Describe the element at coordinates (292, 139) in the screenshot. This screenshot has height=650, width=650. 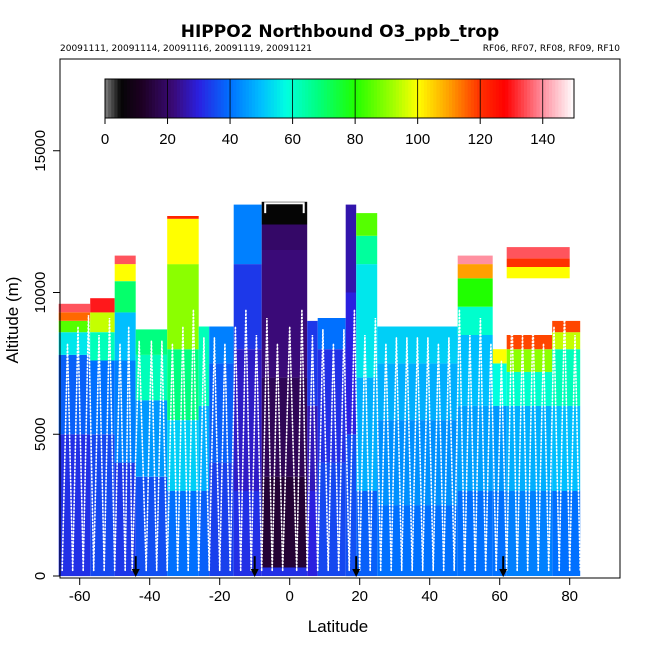
I see `colorbar-tick-label-3: 60` at that location.